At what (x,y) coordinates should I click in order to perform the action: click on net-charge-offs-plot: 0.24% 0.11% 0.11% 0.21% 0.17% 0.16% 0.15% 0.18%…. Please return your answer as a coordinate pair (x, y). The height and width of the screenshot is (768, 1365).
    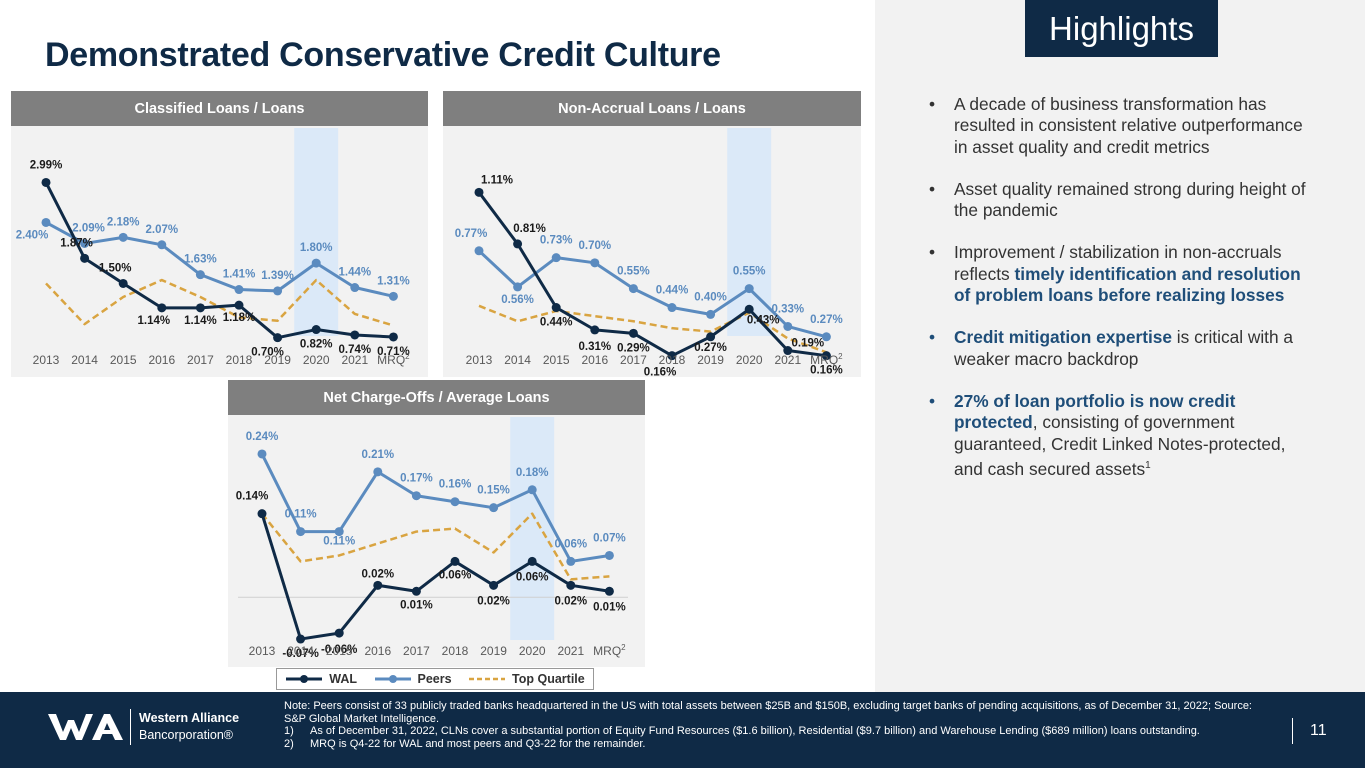
    Looking at the image, I should click on (432, 538).